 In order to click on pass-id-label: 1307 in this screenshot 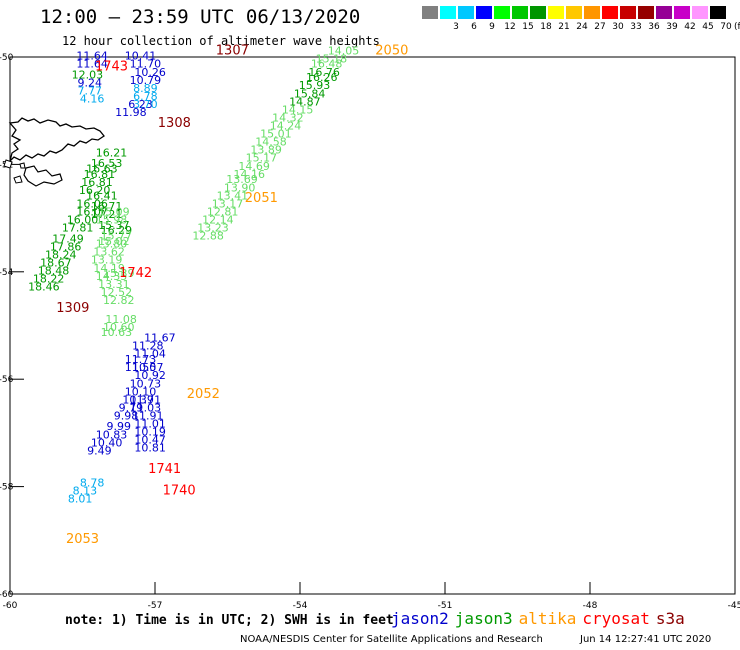, I will do `click(232, 50)`.